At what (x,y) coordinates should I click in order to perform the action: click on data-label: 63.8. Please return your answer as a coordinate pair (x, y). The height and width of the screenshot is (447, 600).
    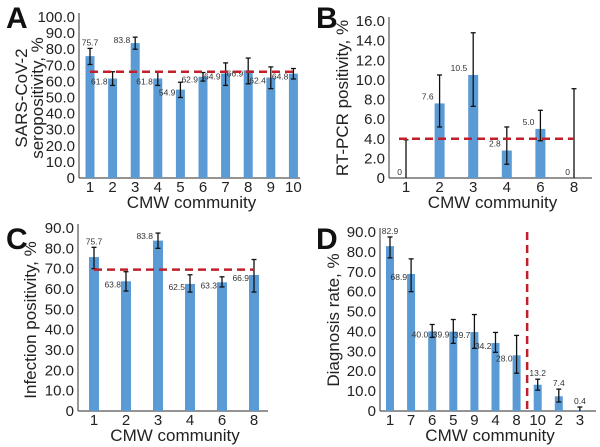
    Looking at the image, I should click on (112, 284).